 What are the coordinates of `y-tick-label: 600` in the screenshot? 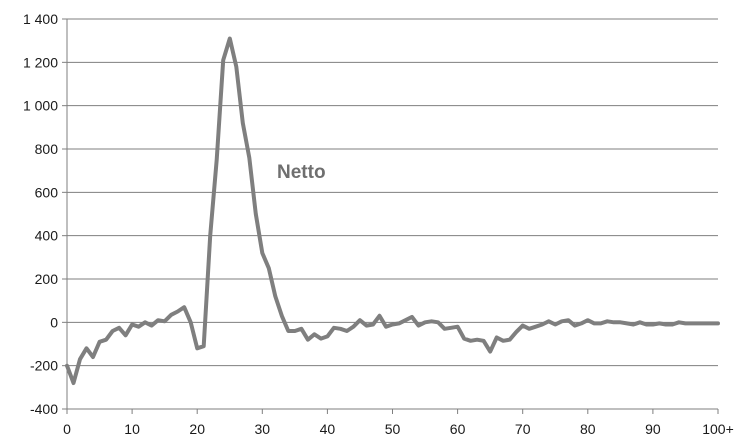 It's located at (47, 192).